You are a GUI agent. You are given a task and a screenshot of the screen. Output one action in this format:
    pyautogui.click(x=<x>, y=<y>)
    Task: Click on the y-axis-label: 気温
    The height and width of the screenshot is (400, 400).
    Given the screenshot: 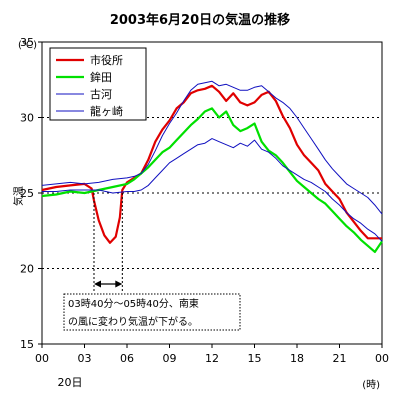 What is the action you would take?
    pyautogui.click(x=18, y=196)
    